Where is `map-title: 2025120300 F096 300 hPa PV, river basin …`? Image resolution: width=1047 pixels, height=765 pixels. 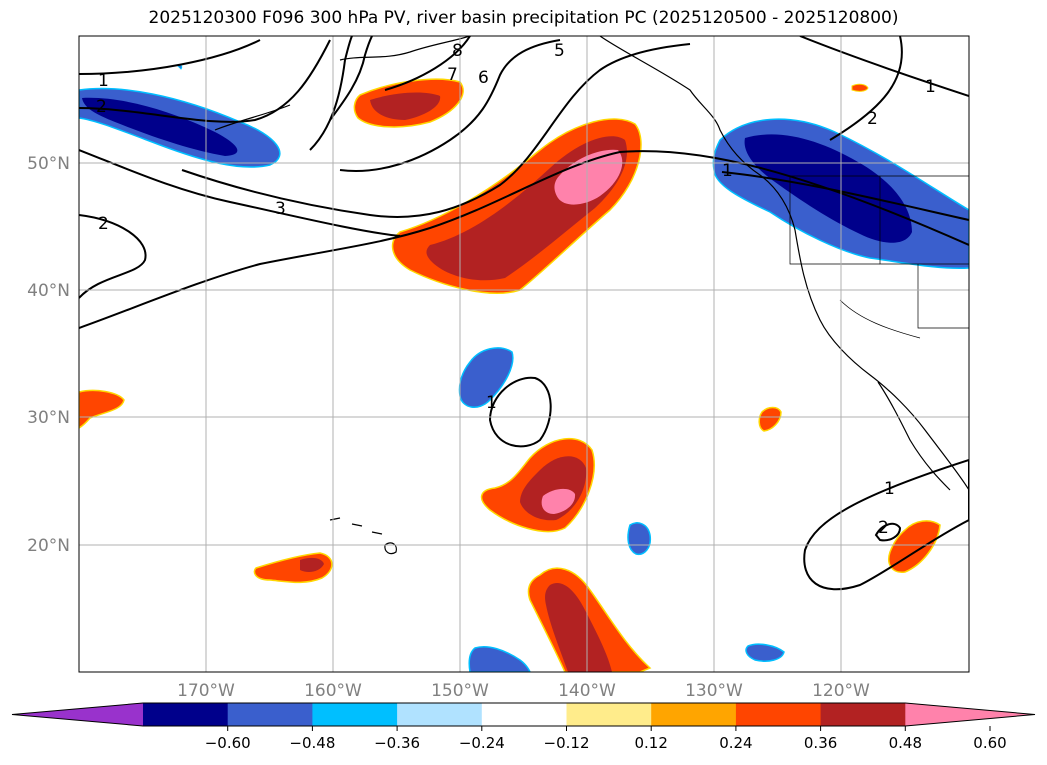 map-title: 2025120300 F096 300 hPa PV, river basin … is located at coordinates (523, 18).